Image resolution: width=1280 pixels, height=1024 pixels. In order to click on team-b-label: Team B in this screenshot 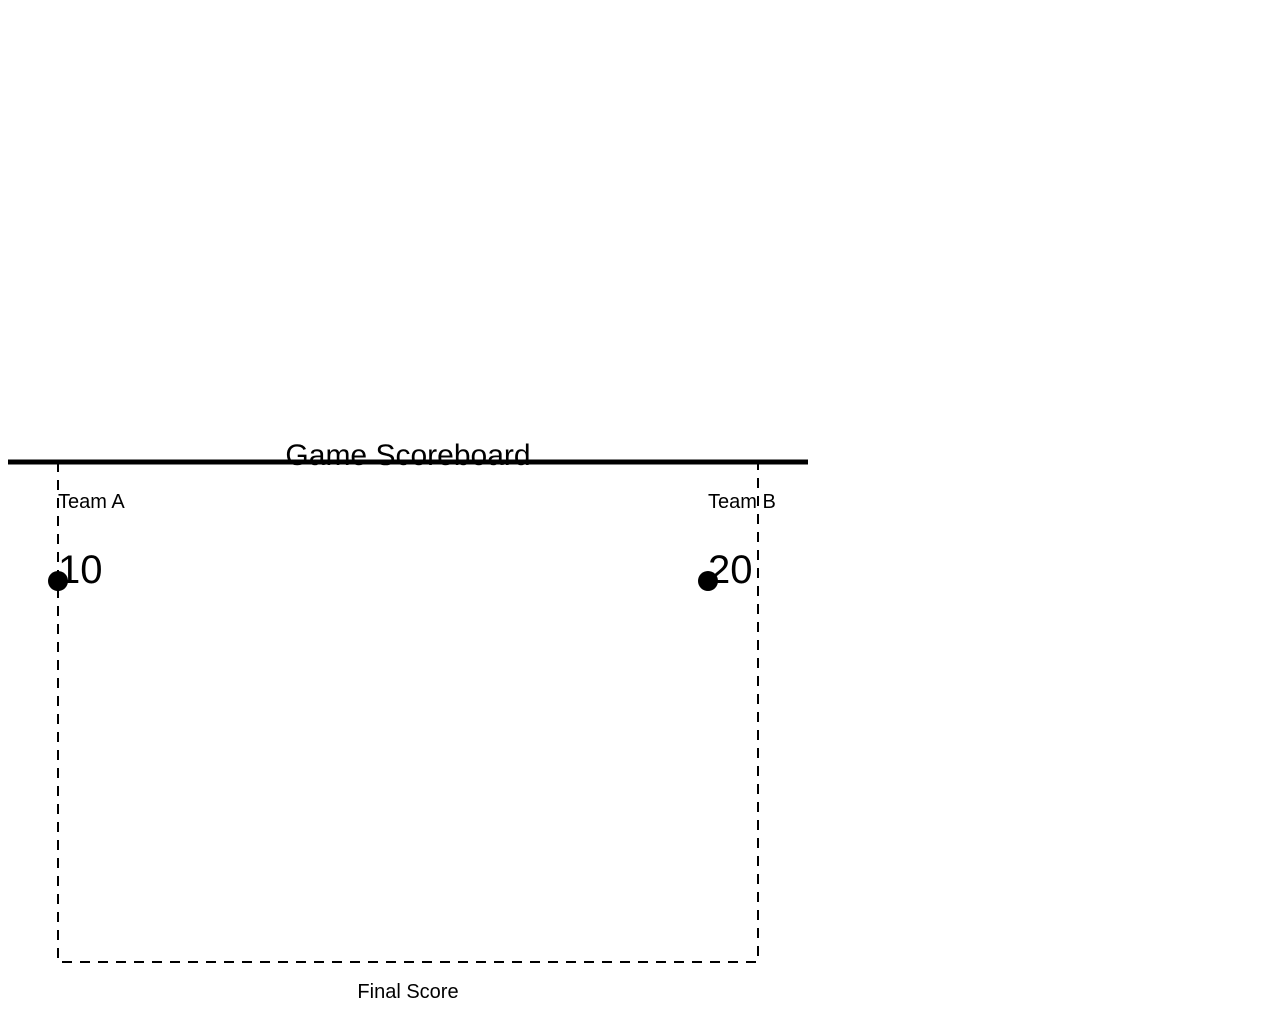, I will do `click(742, 502)`.